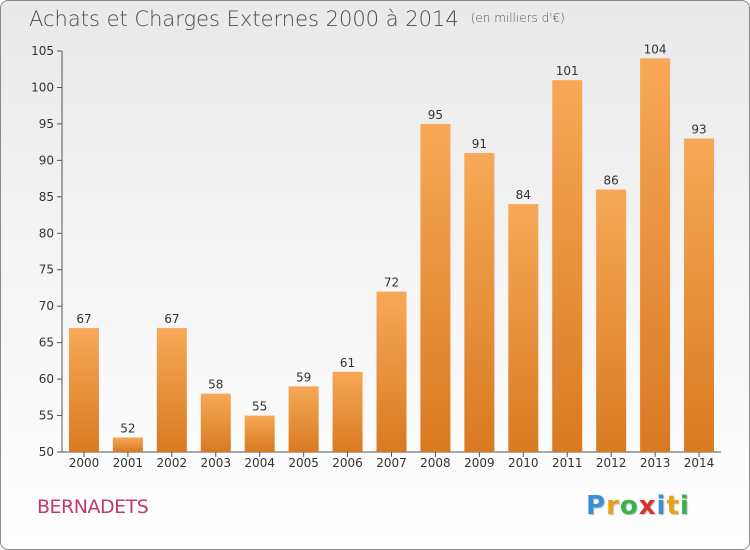  What do you see at coordinates (567, 71) in the screenshot?
I see `bar-value-label: 101` at bounding box center [567, 71].